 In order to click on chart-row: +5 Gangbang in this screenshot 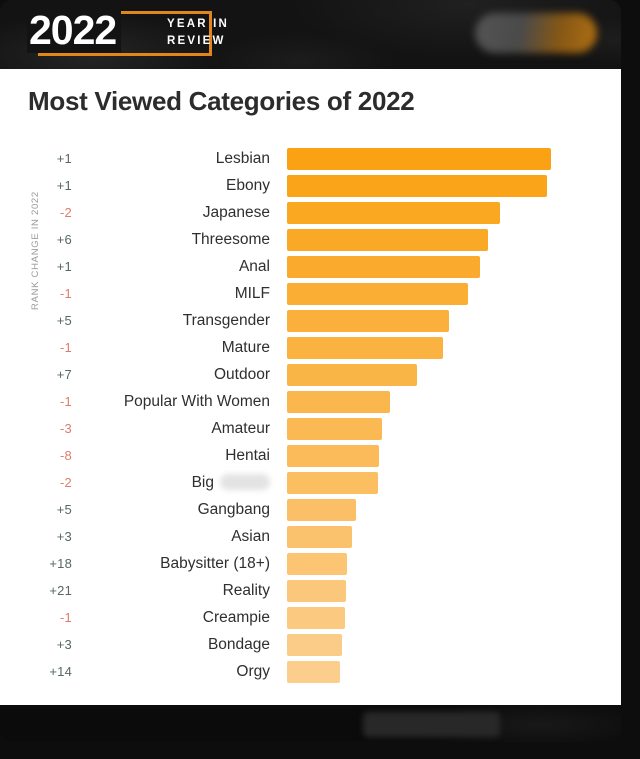, I will do `click(310, 509)`.